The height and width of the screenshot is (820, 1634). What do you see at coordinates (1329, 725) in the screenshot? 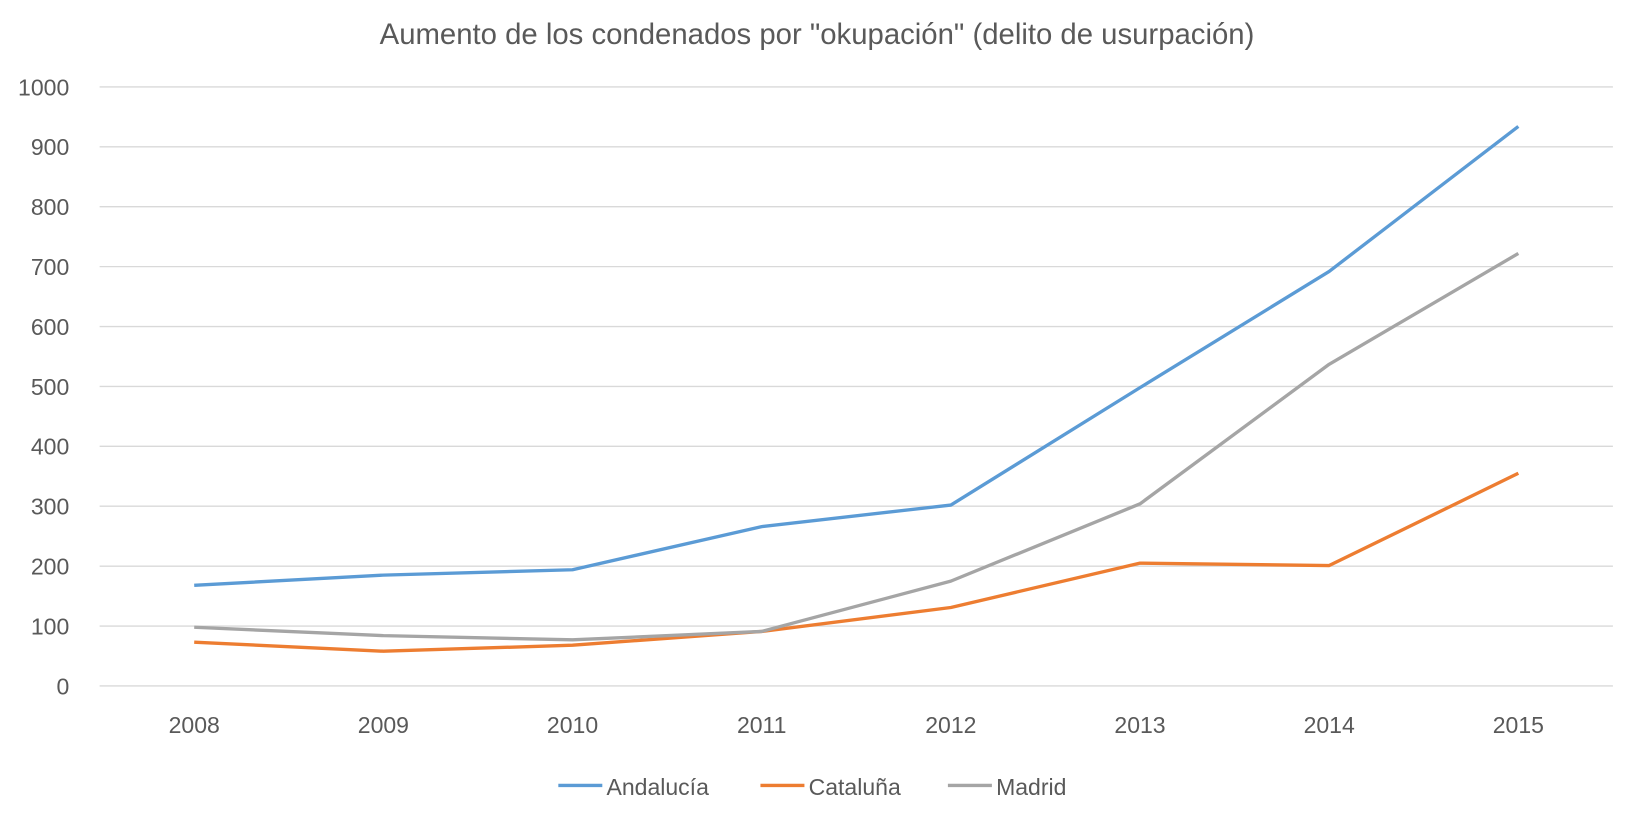
I see `x-tick-label: 2014` at bounding box center [1329, 725].